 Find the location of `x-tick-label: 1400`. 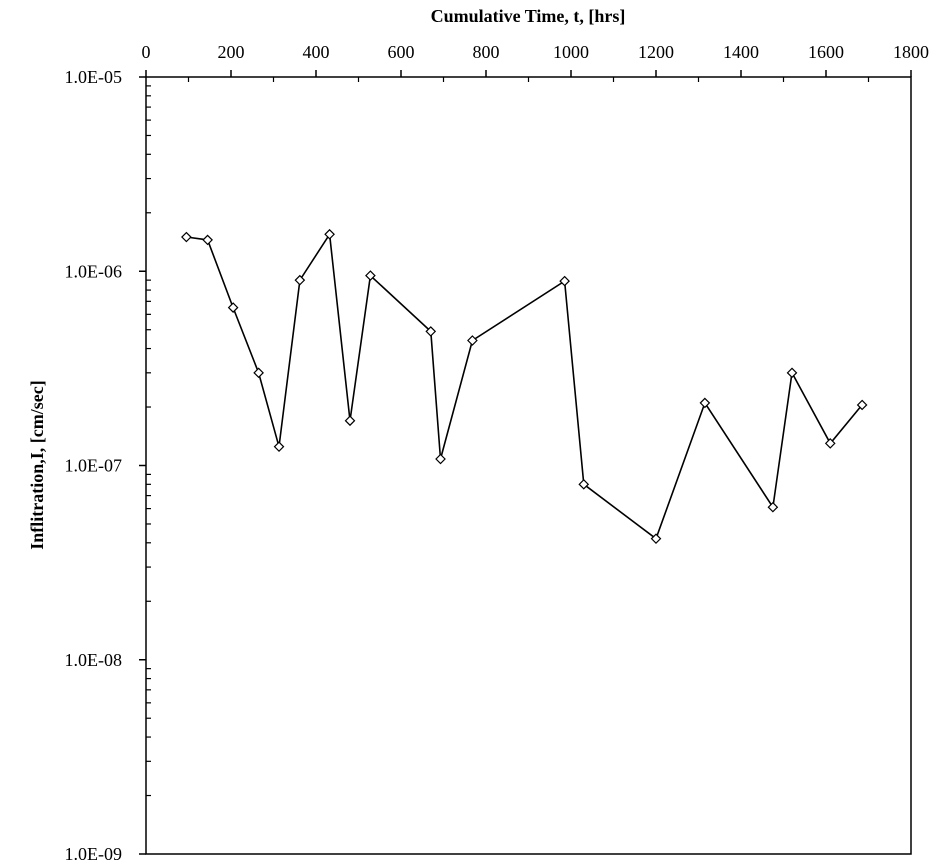

x-tick-label: 1400 is located at coordinates (741, 52).